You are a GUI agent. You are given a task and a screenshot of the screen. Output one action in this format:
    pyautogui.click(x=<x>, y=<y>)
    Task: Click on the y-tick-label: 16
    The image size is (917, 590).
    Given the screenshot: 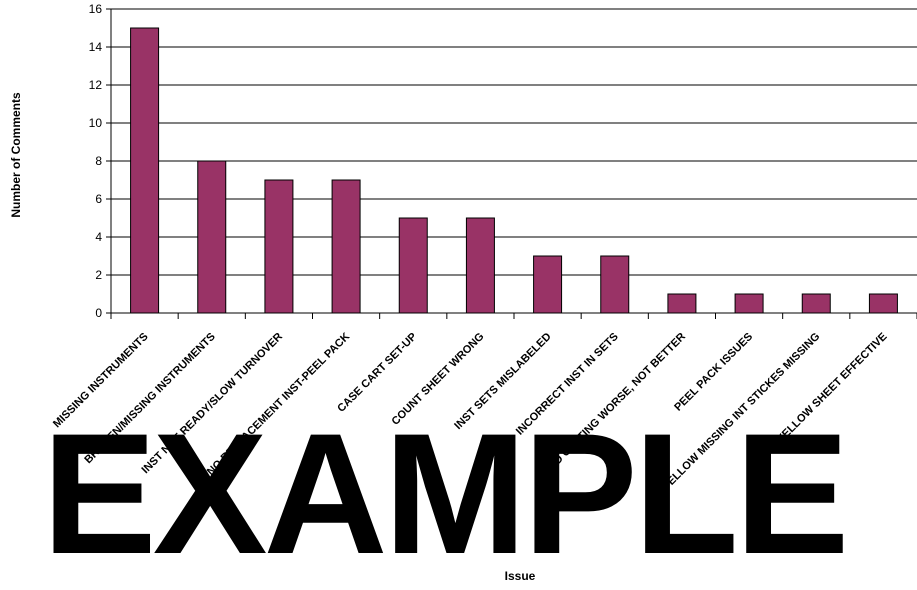 What is the action you would take?
    pyautogui.click(x=96, y=9)
    